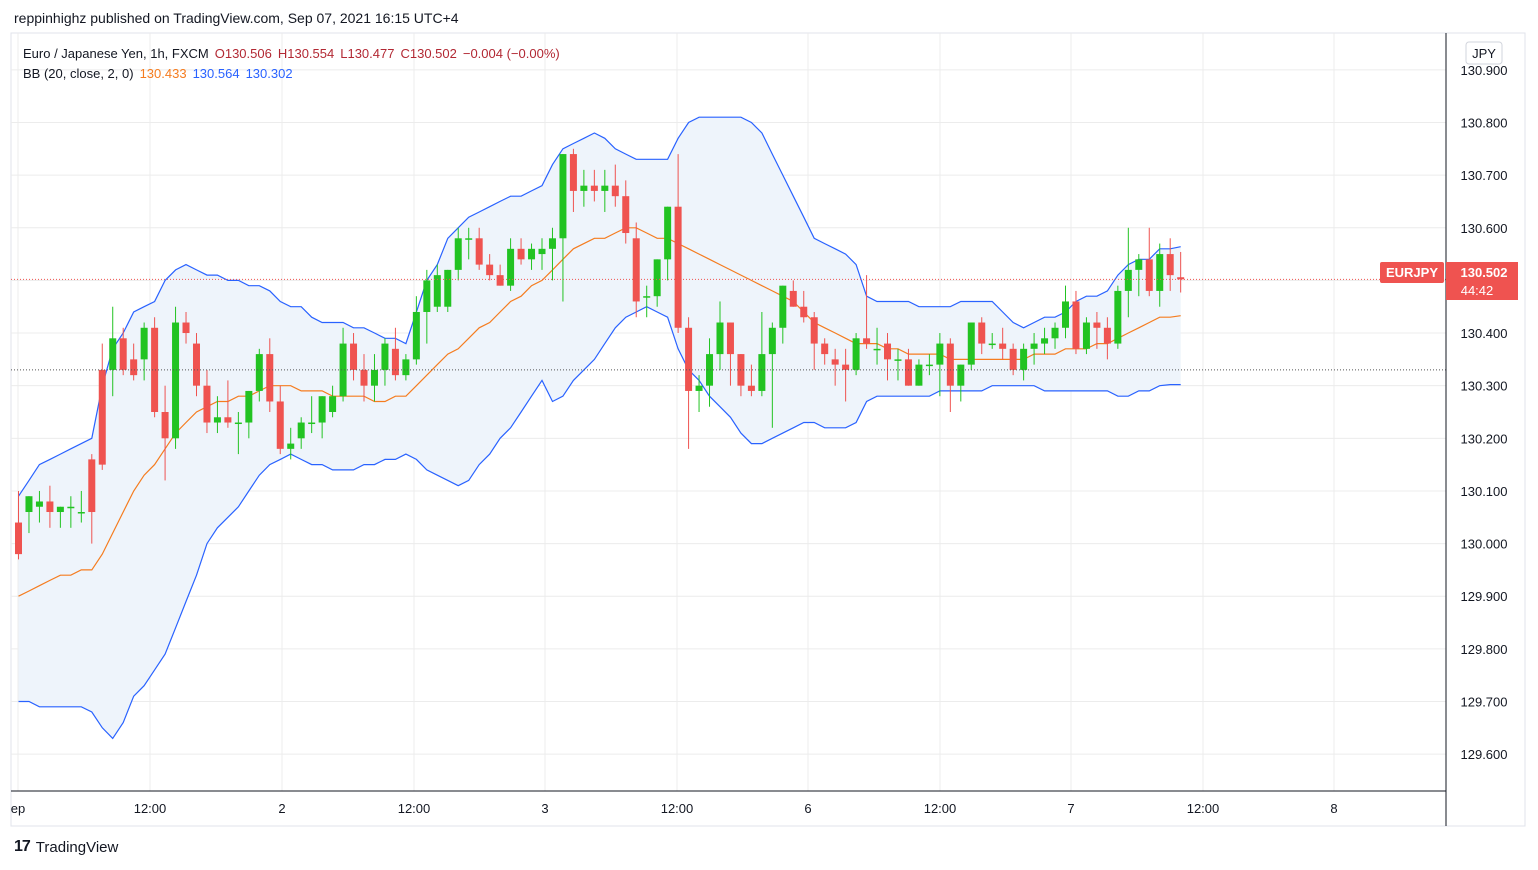 Image resolution: width=1538 pixels, height=870 pixels. Describe the element at coordinates (1477, 290) in the screenshot. I see `price-tag-countdown: 44:42` at that location.